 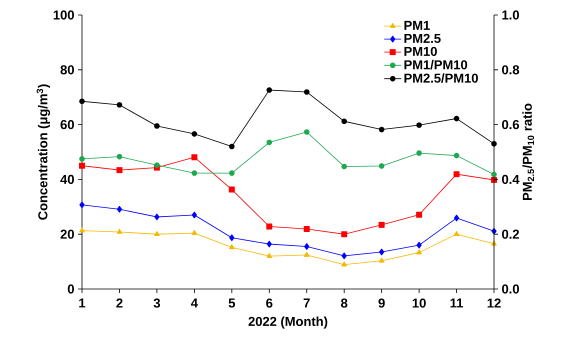 I want to click on x-axis-title: 2022 (Month), so click(x=288, y=322).